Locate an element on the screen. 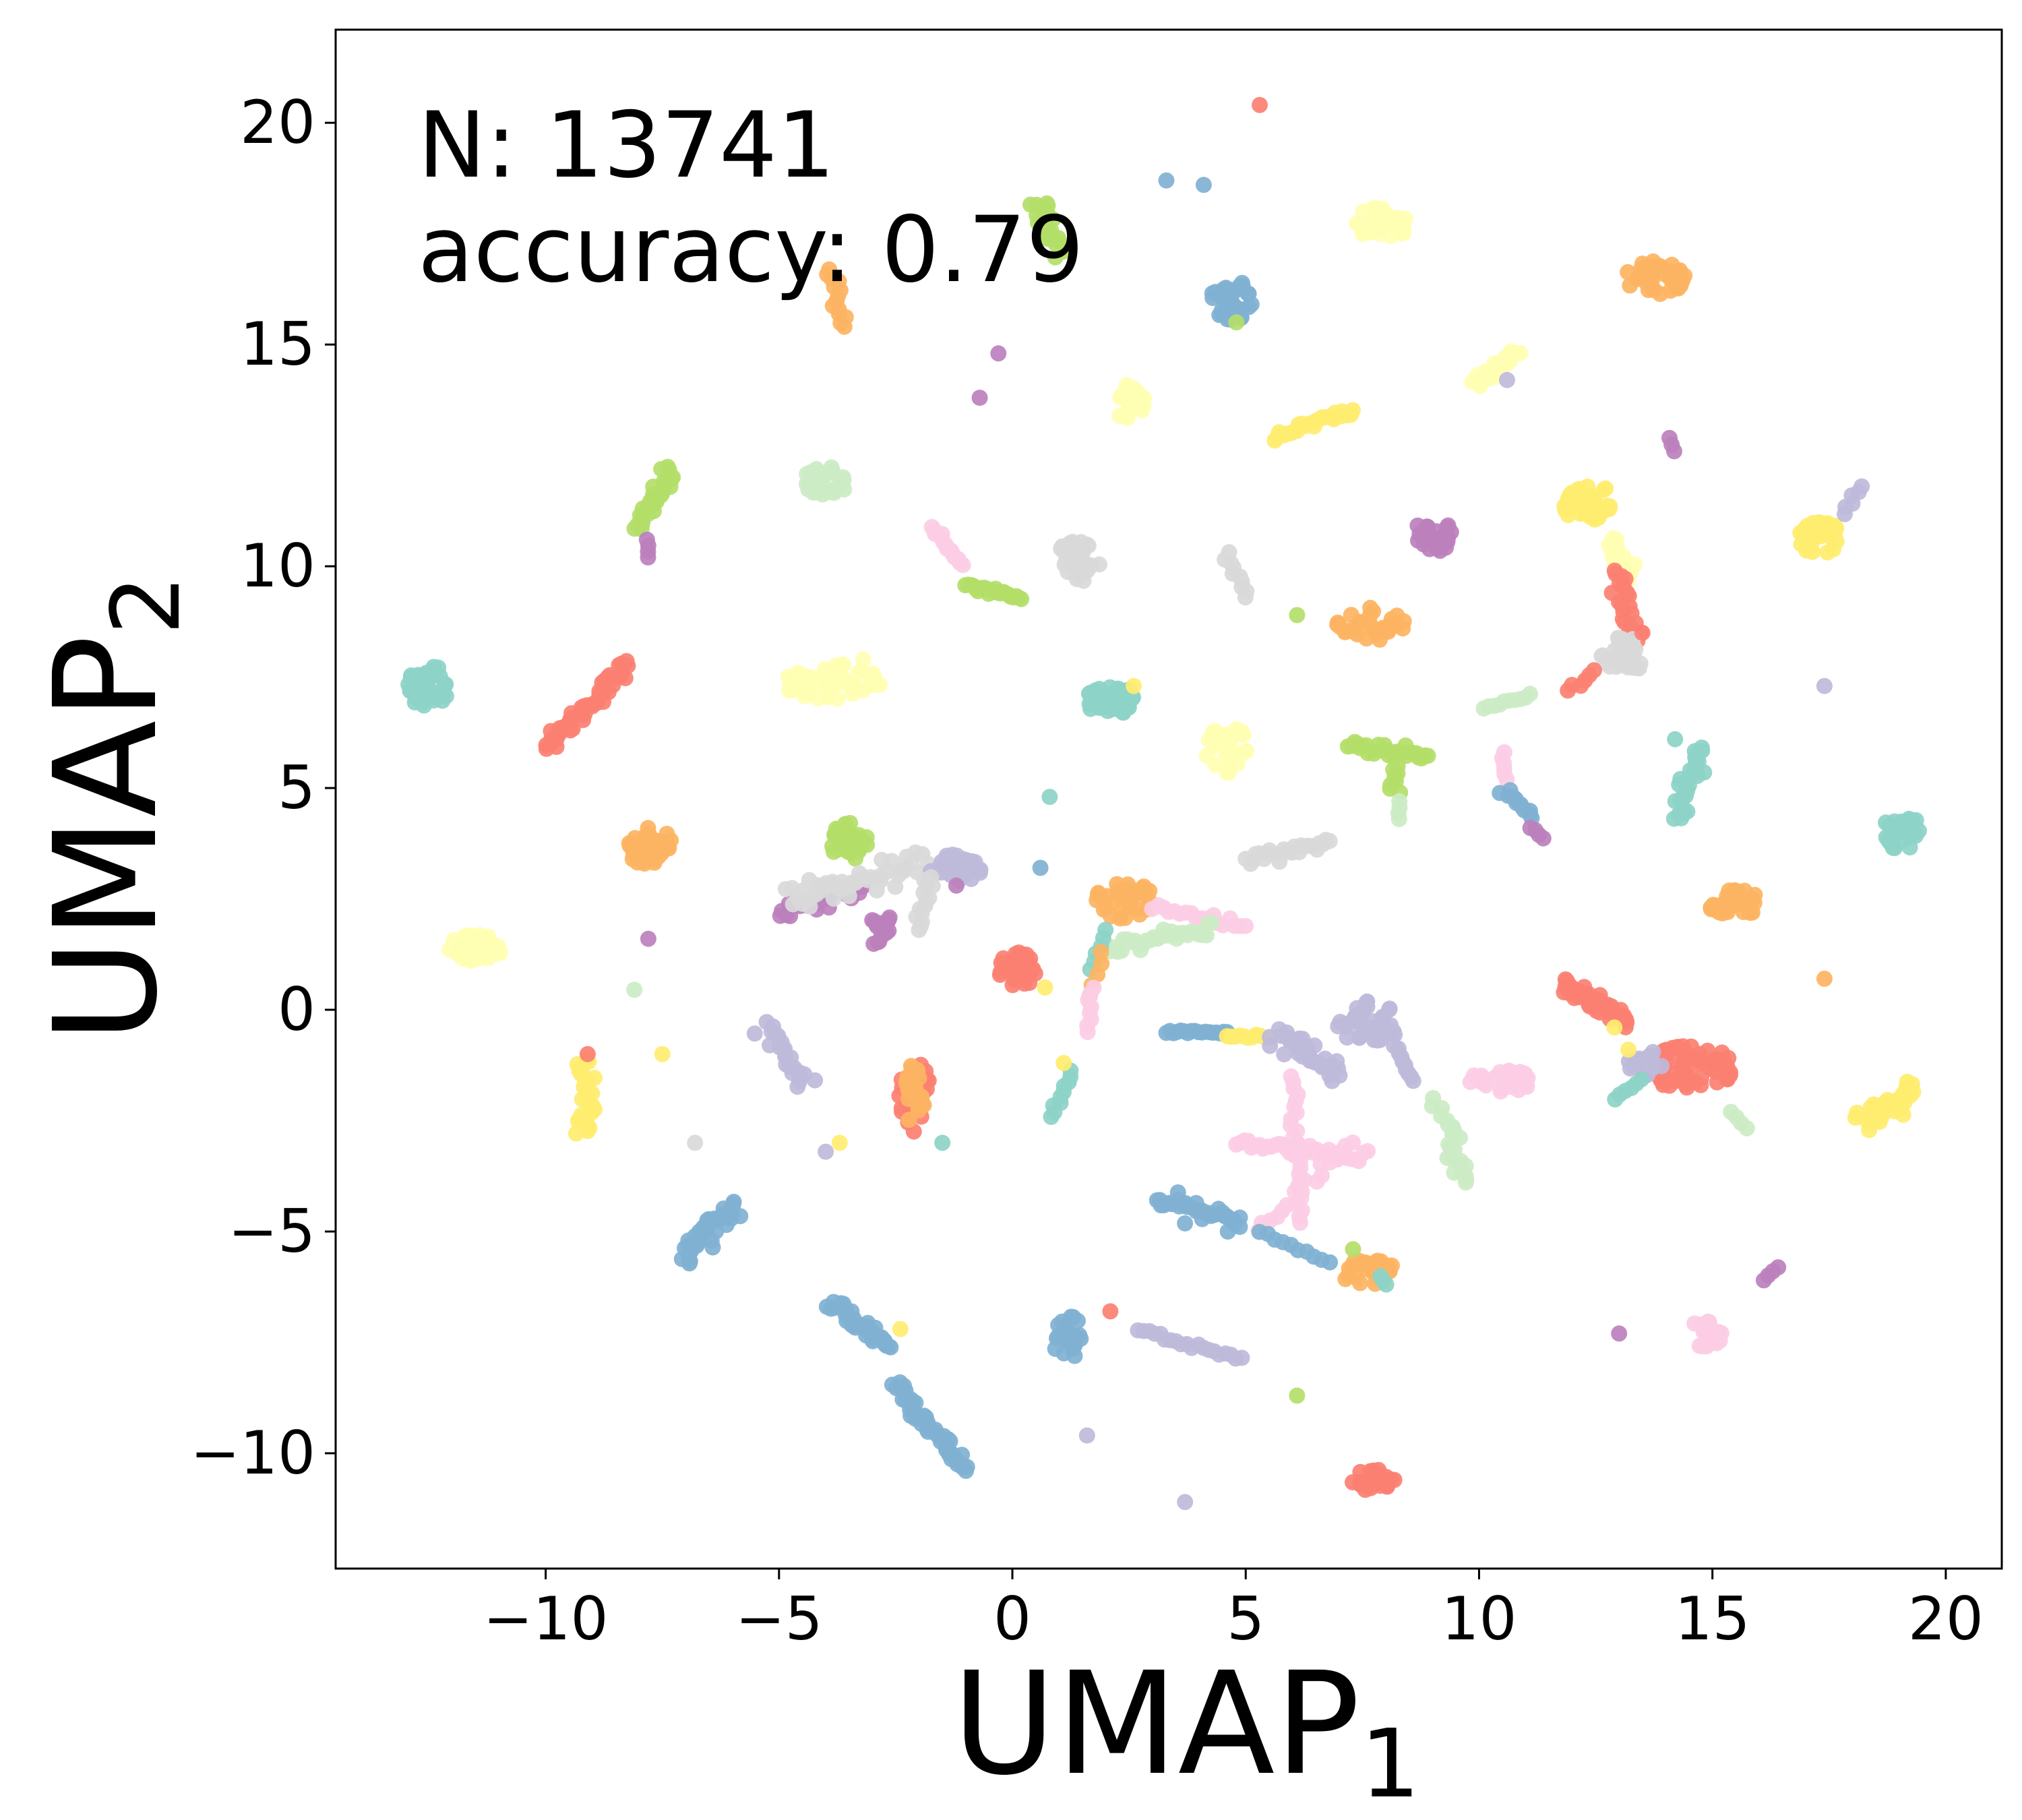 The height and width of the screenshot is (1820, 2022). y-tick-label: −5 is located at coordinates (271, 1231).